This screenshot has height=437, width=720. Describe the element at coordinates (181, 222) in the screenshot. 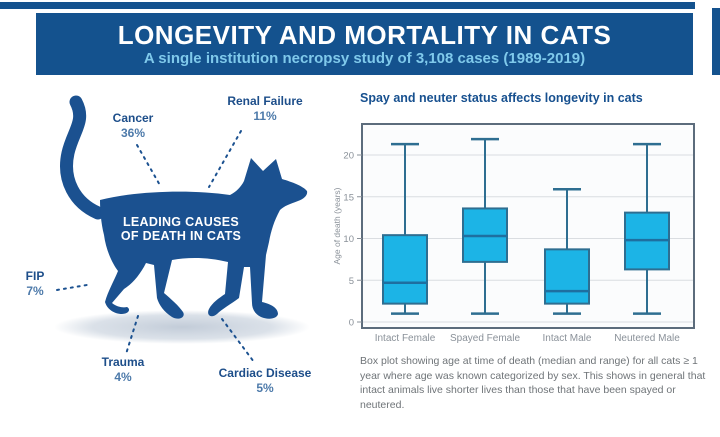

I see `cat-center-label-line1: LEADING CAUSES` at that location.